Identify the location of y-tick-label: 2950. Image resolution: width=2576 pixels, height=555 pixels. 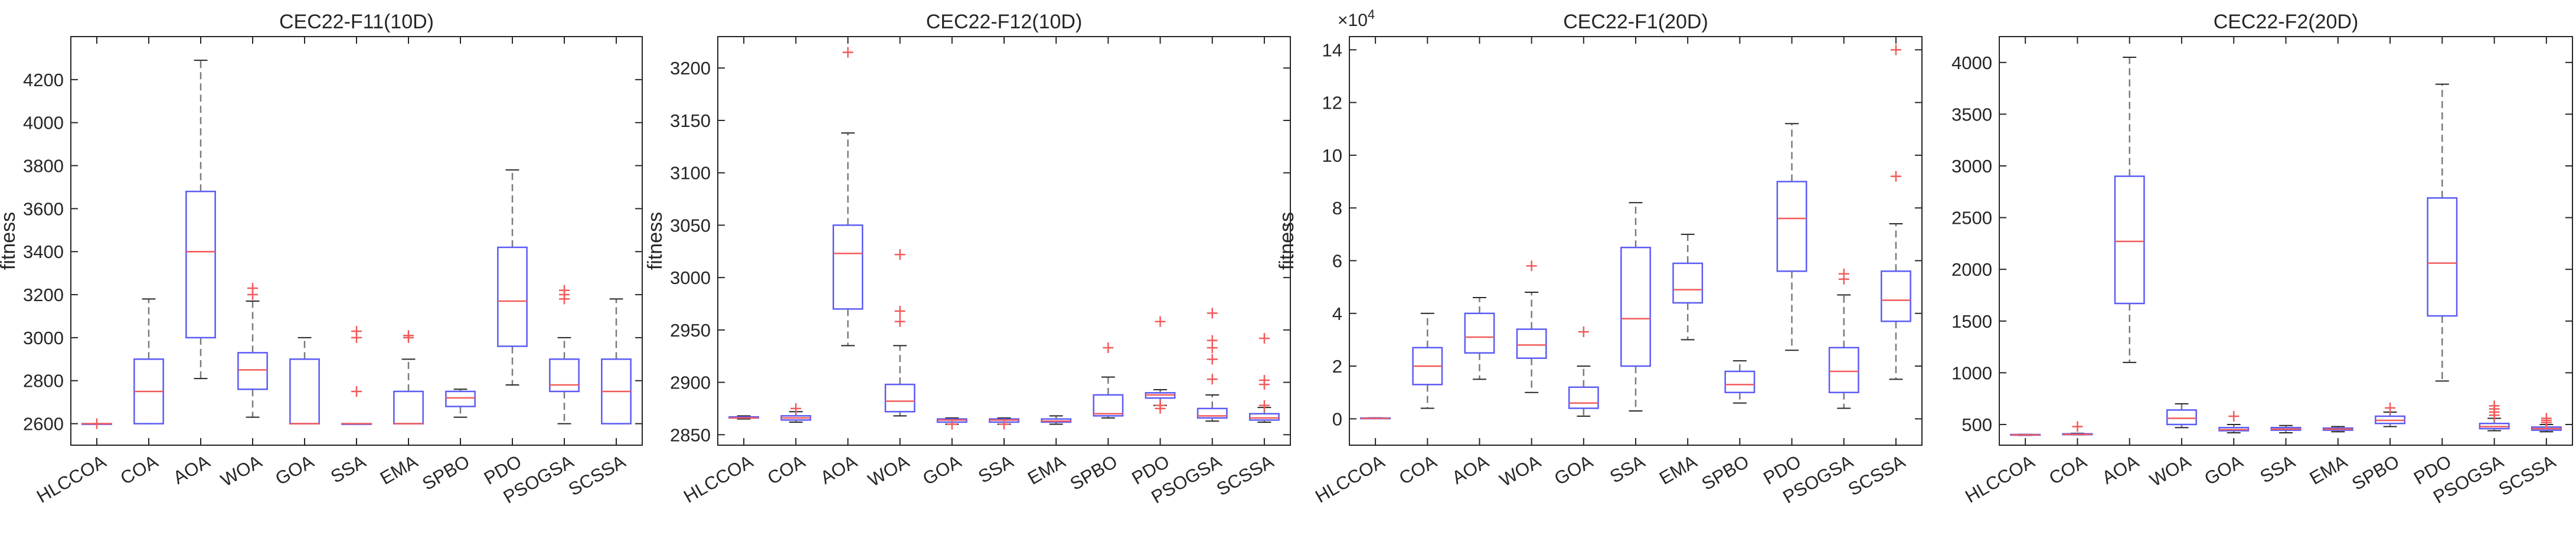
(690, 330).